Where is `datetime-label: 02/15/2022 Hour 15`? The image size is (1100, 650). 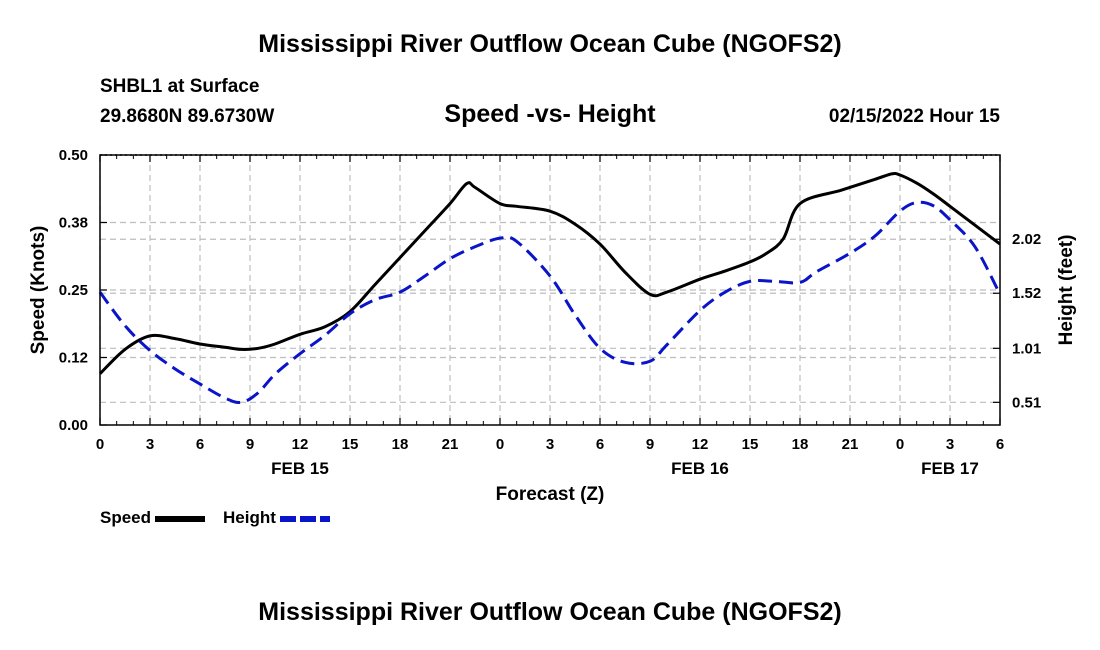
datetime-label: 02/15/2022 Hour 15 is located at coordinates (914, 116).